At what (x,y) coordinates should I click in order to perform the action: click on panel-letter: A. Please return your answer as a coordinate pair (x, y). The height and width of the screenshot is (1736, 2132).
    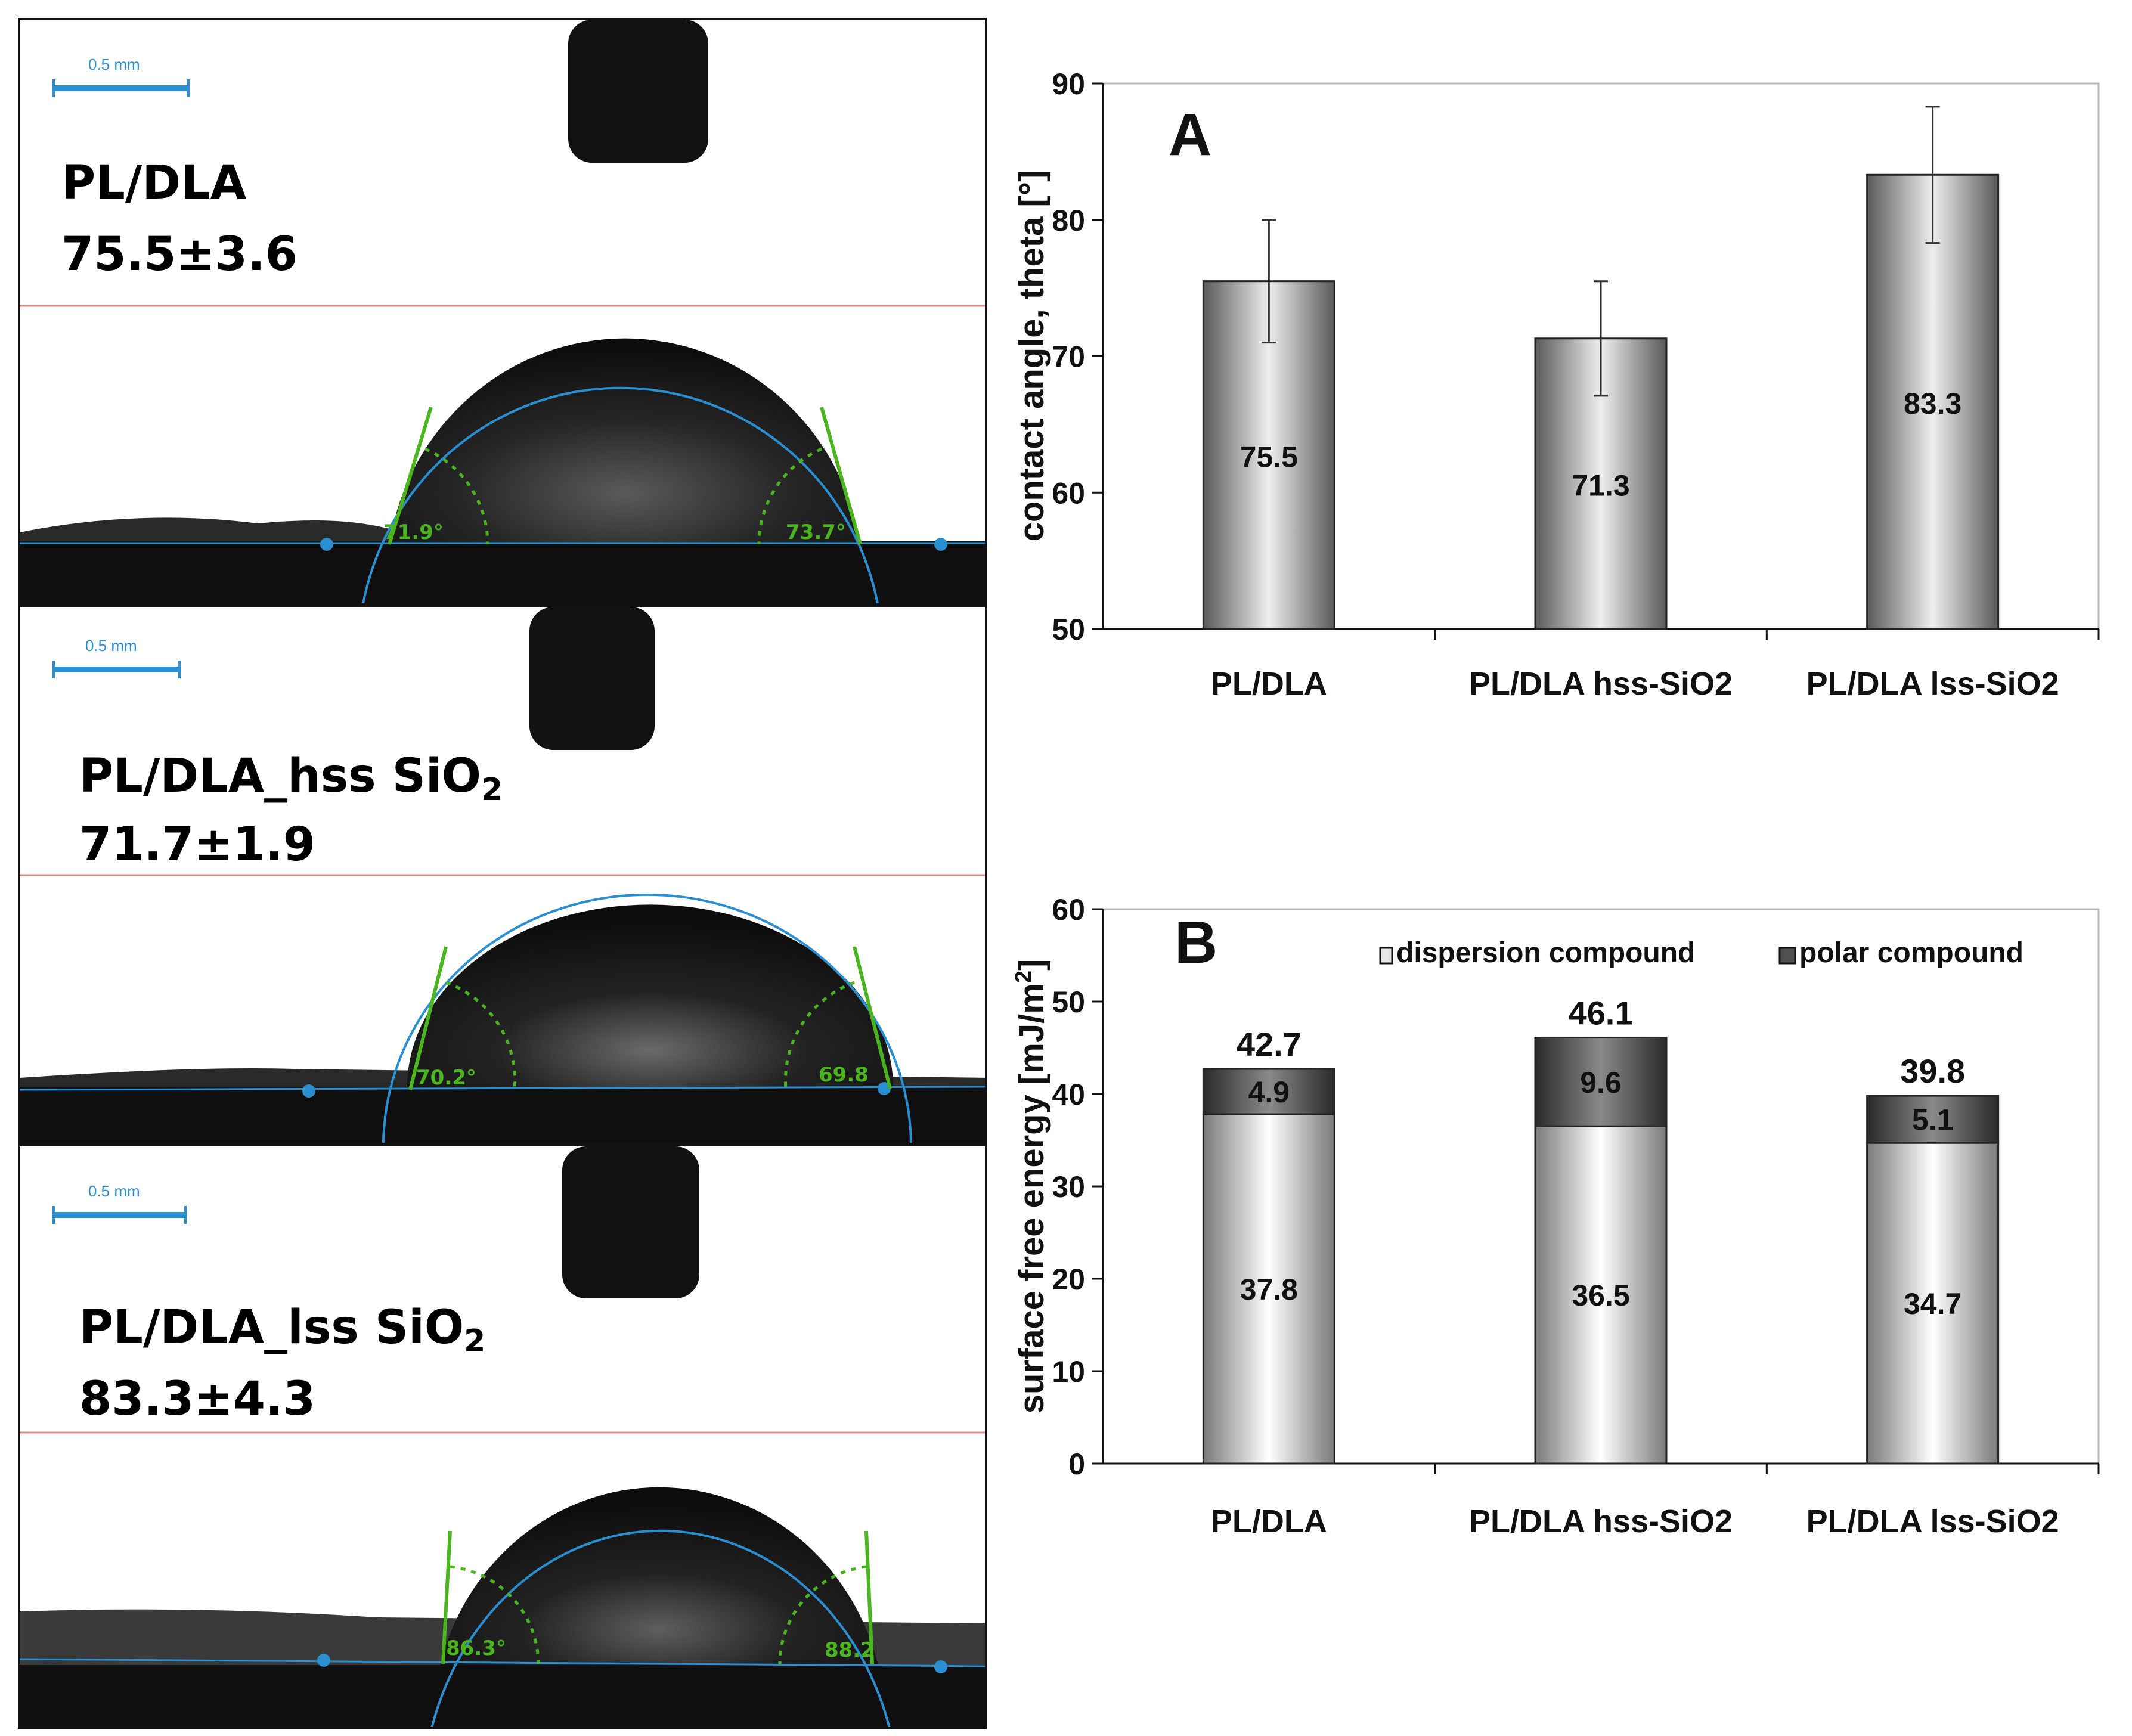
    Looking at the image, I should click on (1190, 134).